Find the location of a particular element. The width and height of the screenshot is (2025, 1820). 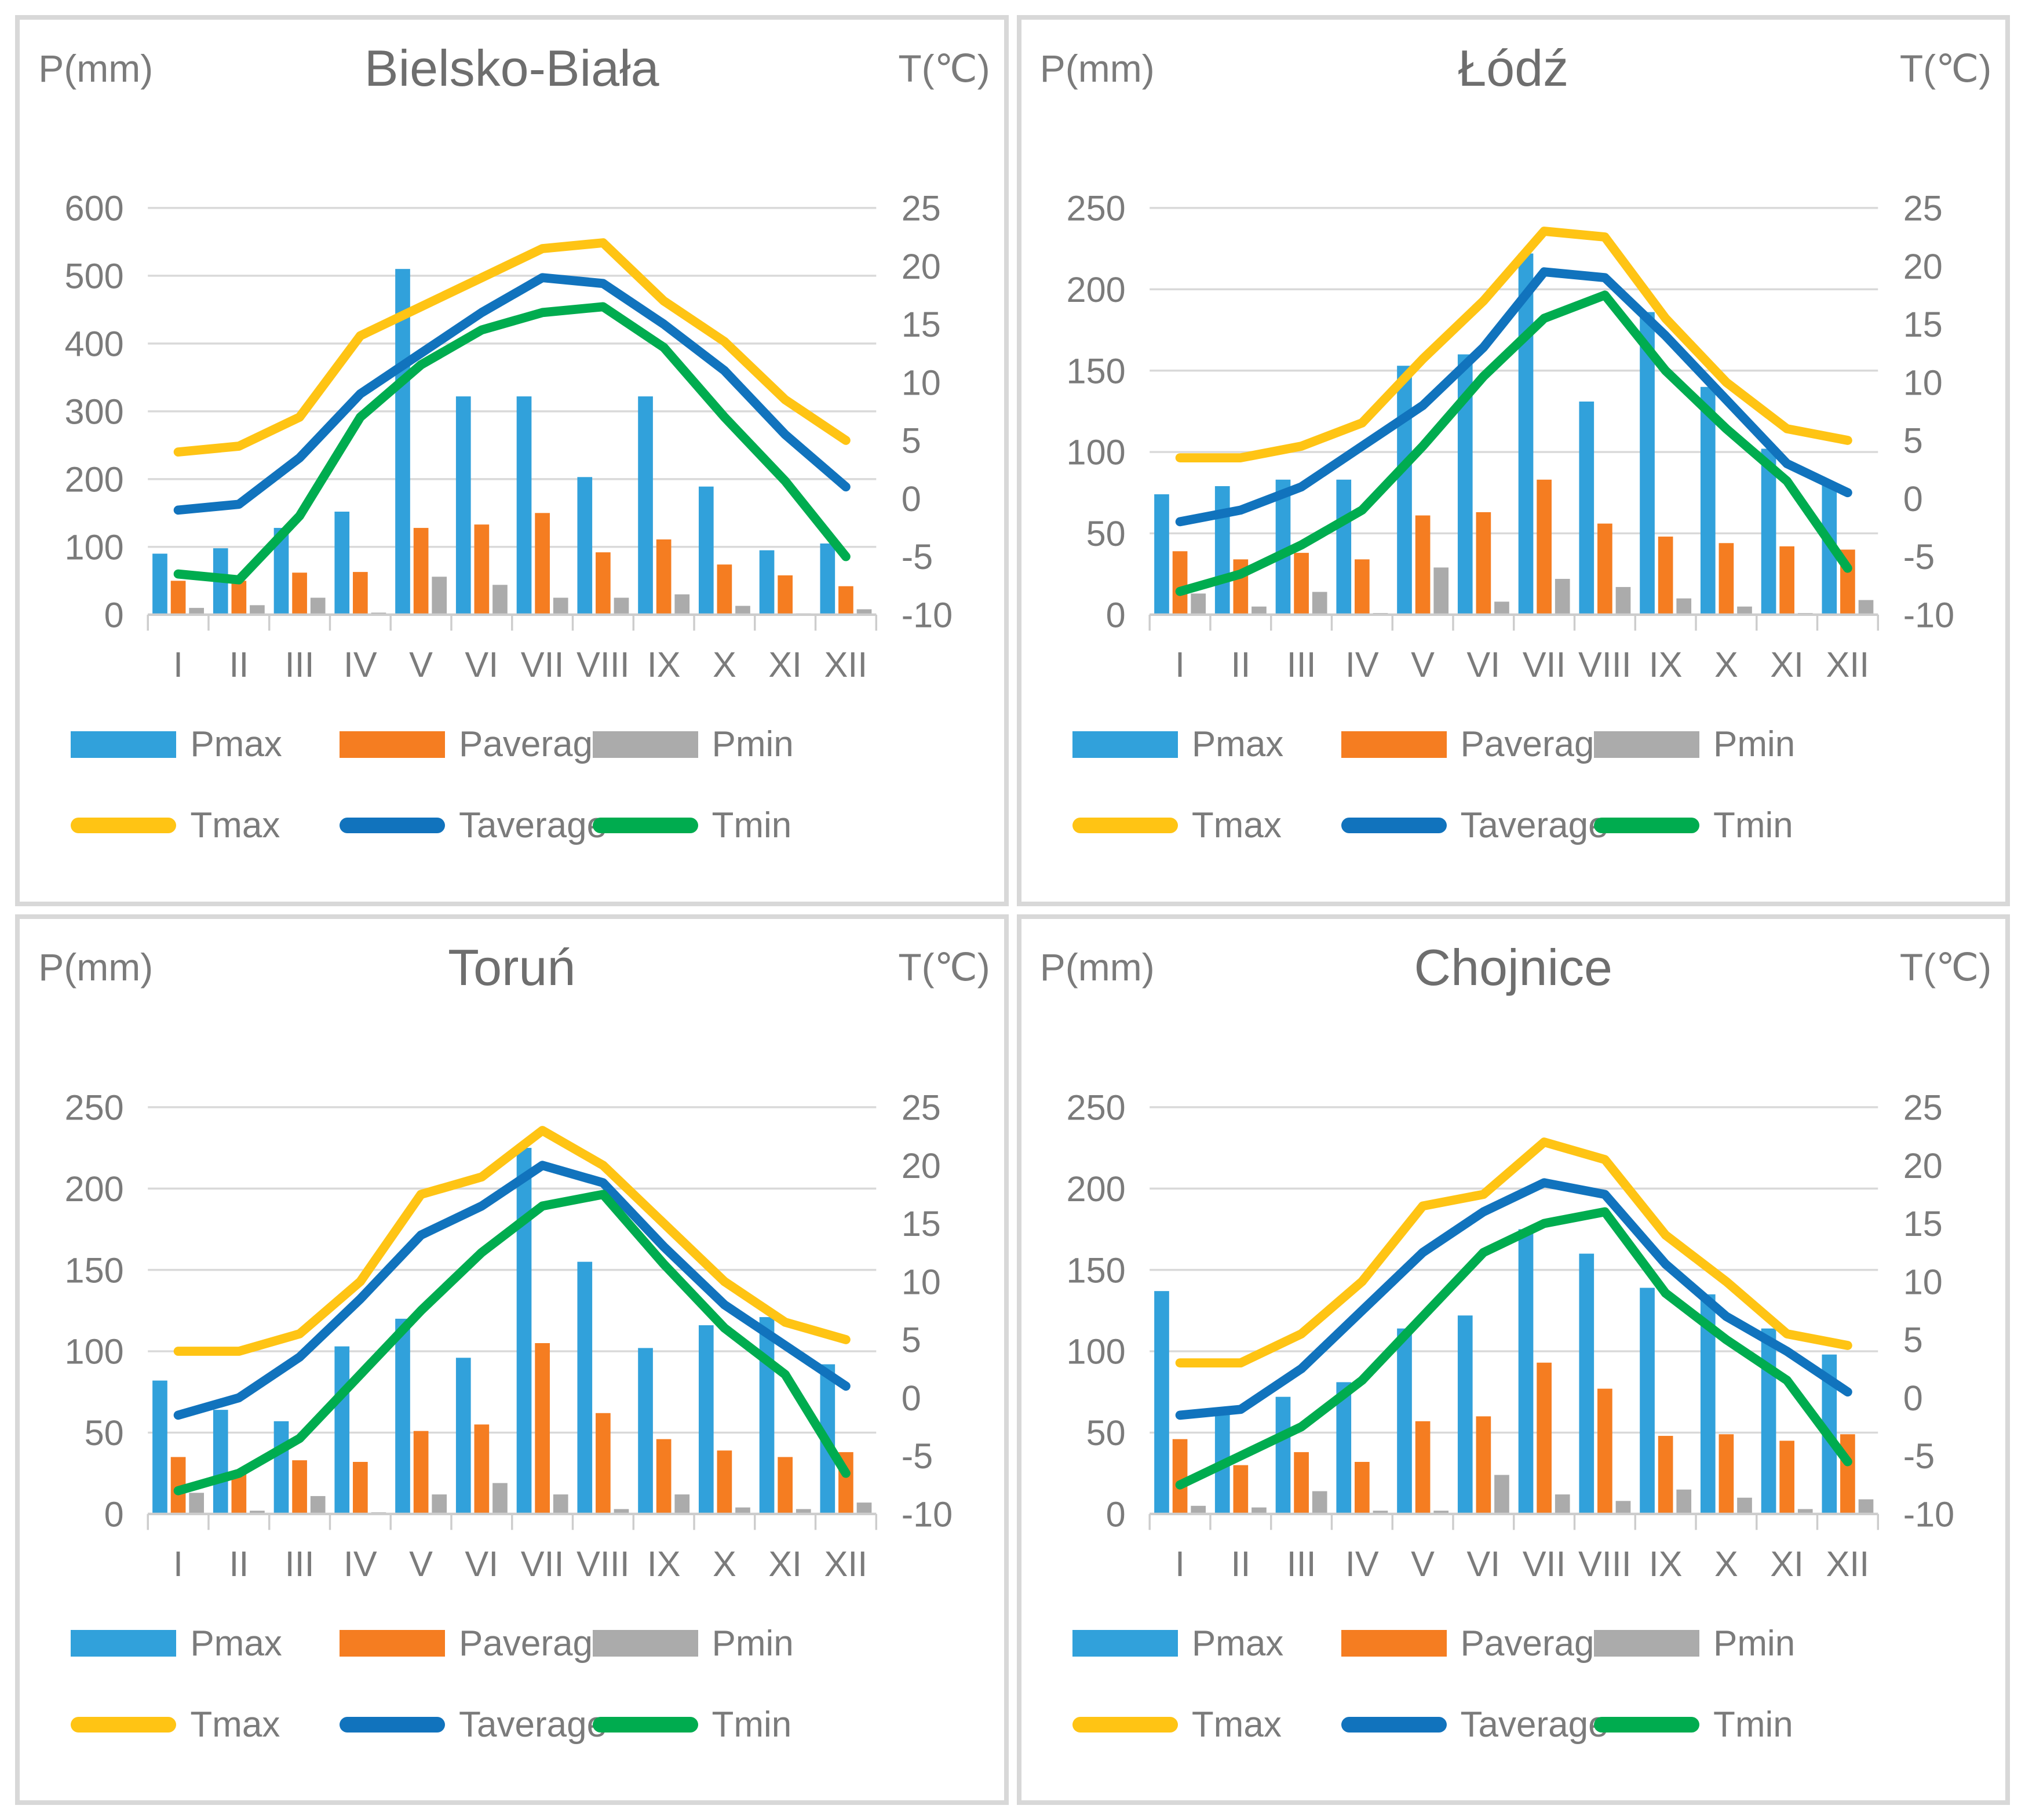

bars-pmin is located at coordinates (530, 1498).